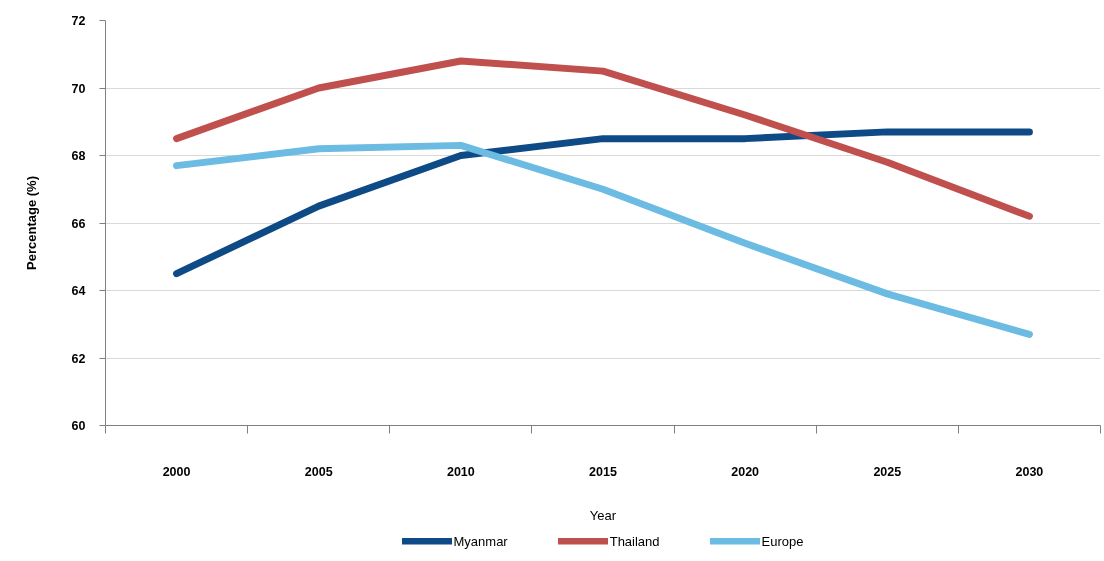 The image size is (1104, 561). I want to click on y-axis-title: Percentage (%), so click(31, 223).